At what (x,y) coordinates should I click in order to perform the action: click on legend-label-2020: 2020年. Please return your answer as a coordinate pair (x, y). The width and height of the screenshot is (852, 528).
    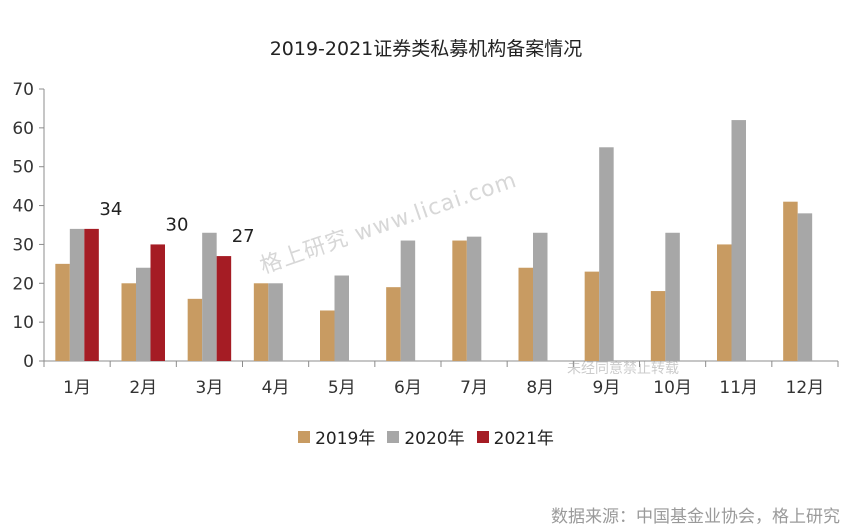
    Looking at the image, I should click on (434, 439).